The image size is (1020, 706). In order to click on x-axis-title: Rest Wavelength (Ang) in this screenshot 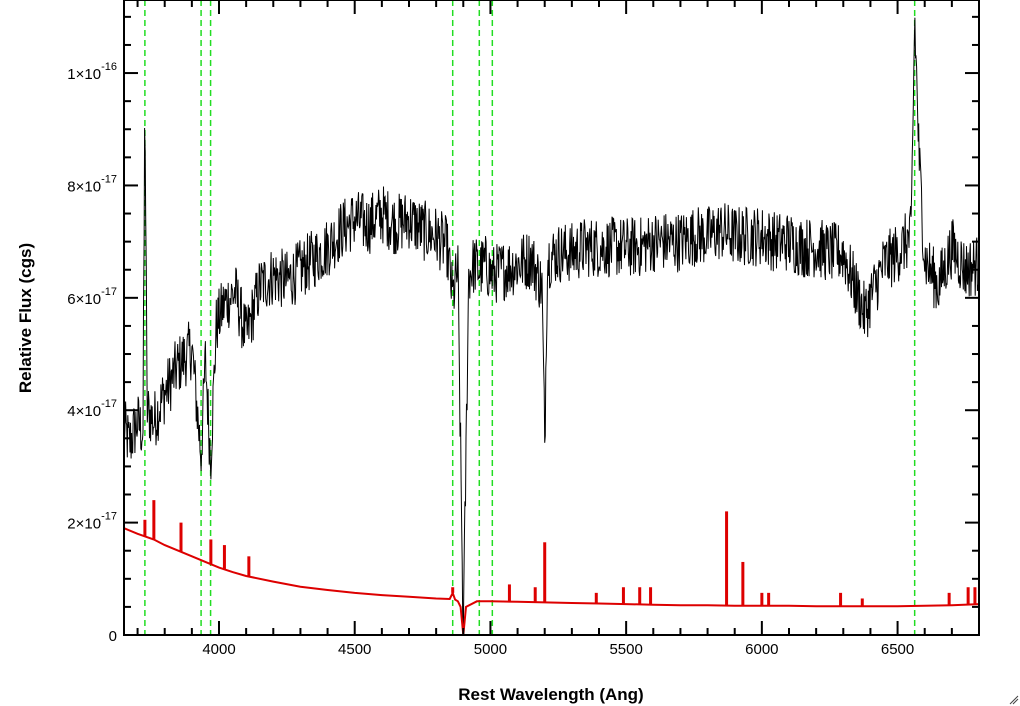, I will do `click(550, 694)`.